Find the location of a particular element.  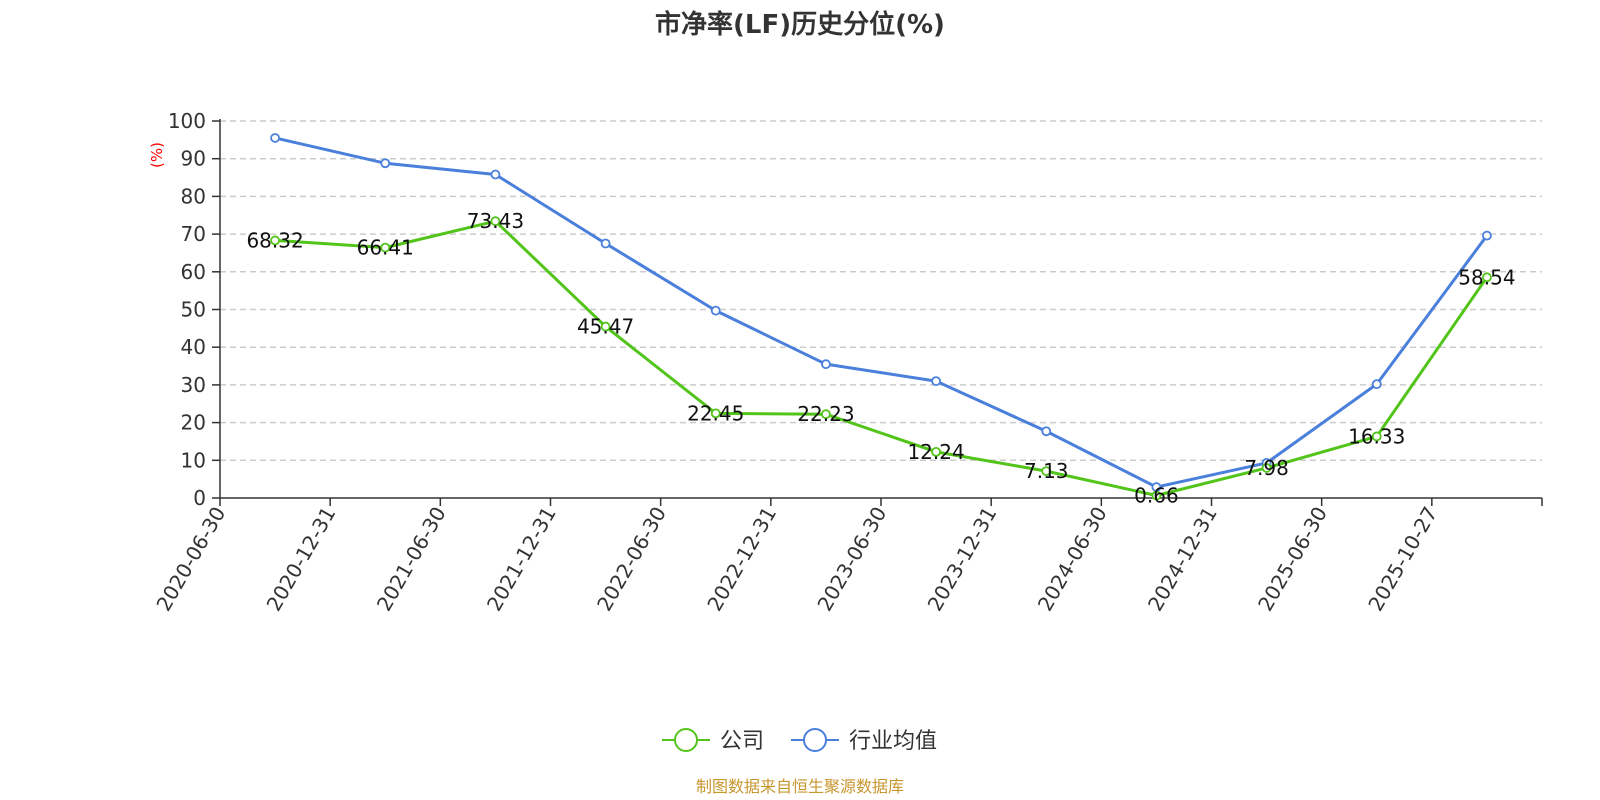

data-label: 22.23 is located at coordinates (825, 414).